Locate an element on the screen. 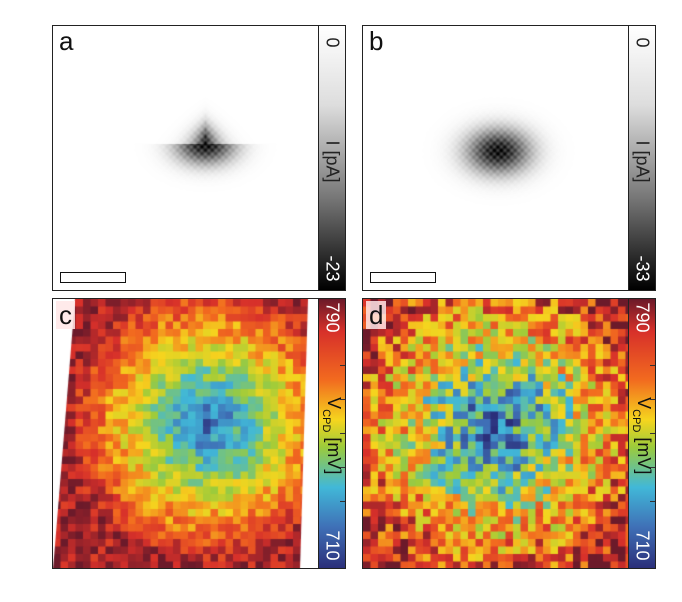  colorbar-c-title: VCPD [mV] is located at coordinates (332, 435).